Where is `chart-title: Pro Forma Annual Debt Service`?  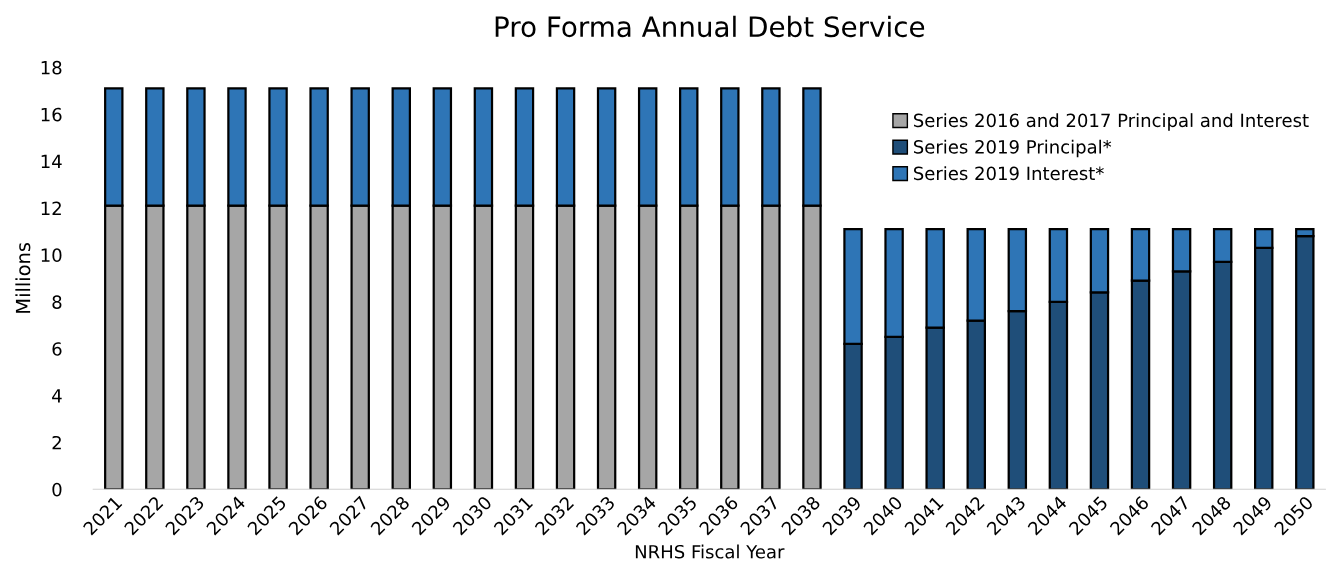 chart-title: Pro Forma Annual Debt Service is located at coordinates (710, 26).